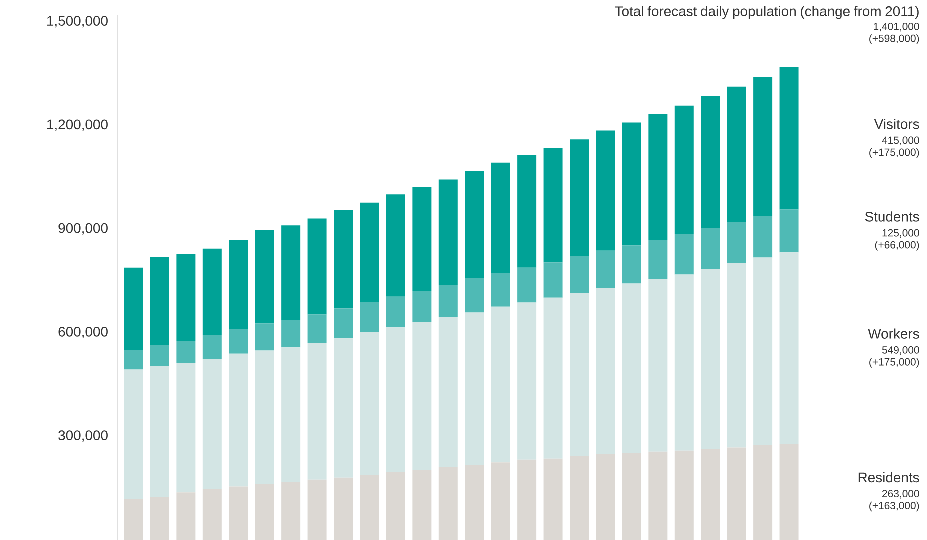  What do you see at coordinates (894, 333) in the screenshot?
I see `text: Workers` at bounding box center [894, 333].